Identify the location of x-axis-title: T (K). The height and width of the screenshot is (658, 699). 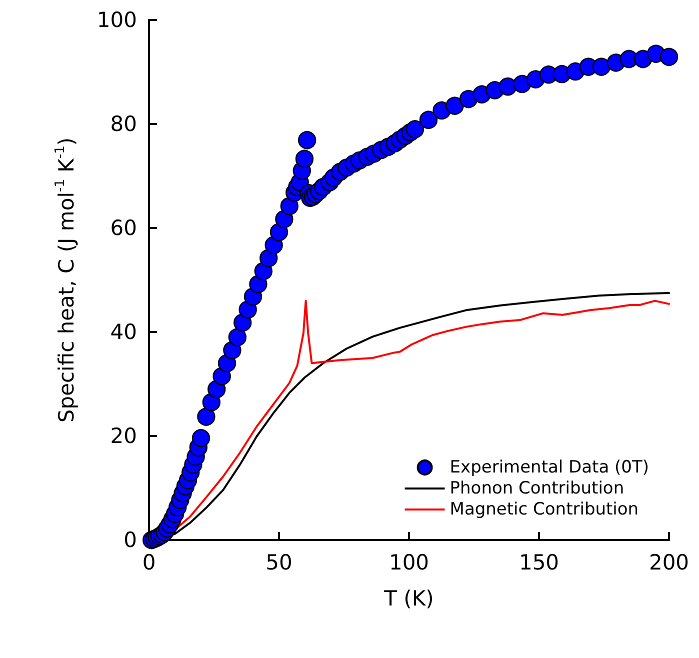
(408, 598).